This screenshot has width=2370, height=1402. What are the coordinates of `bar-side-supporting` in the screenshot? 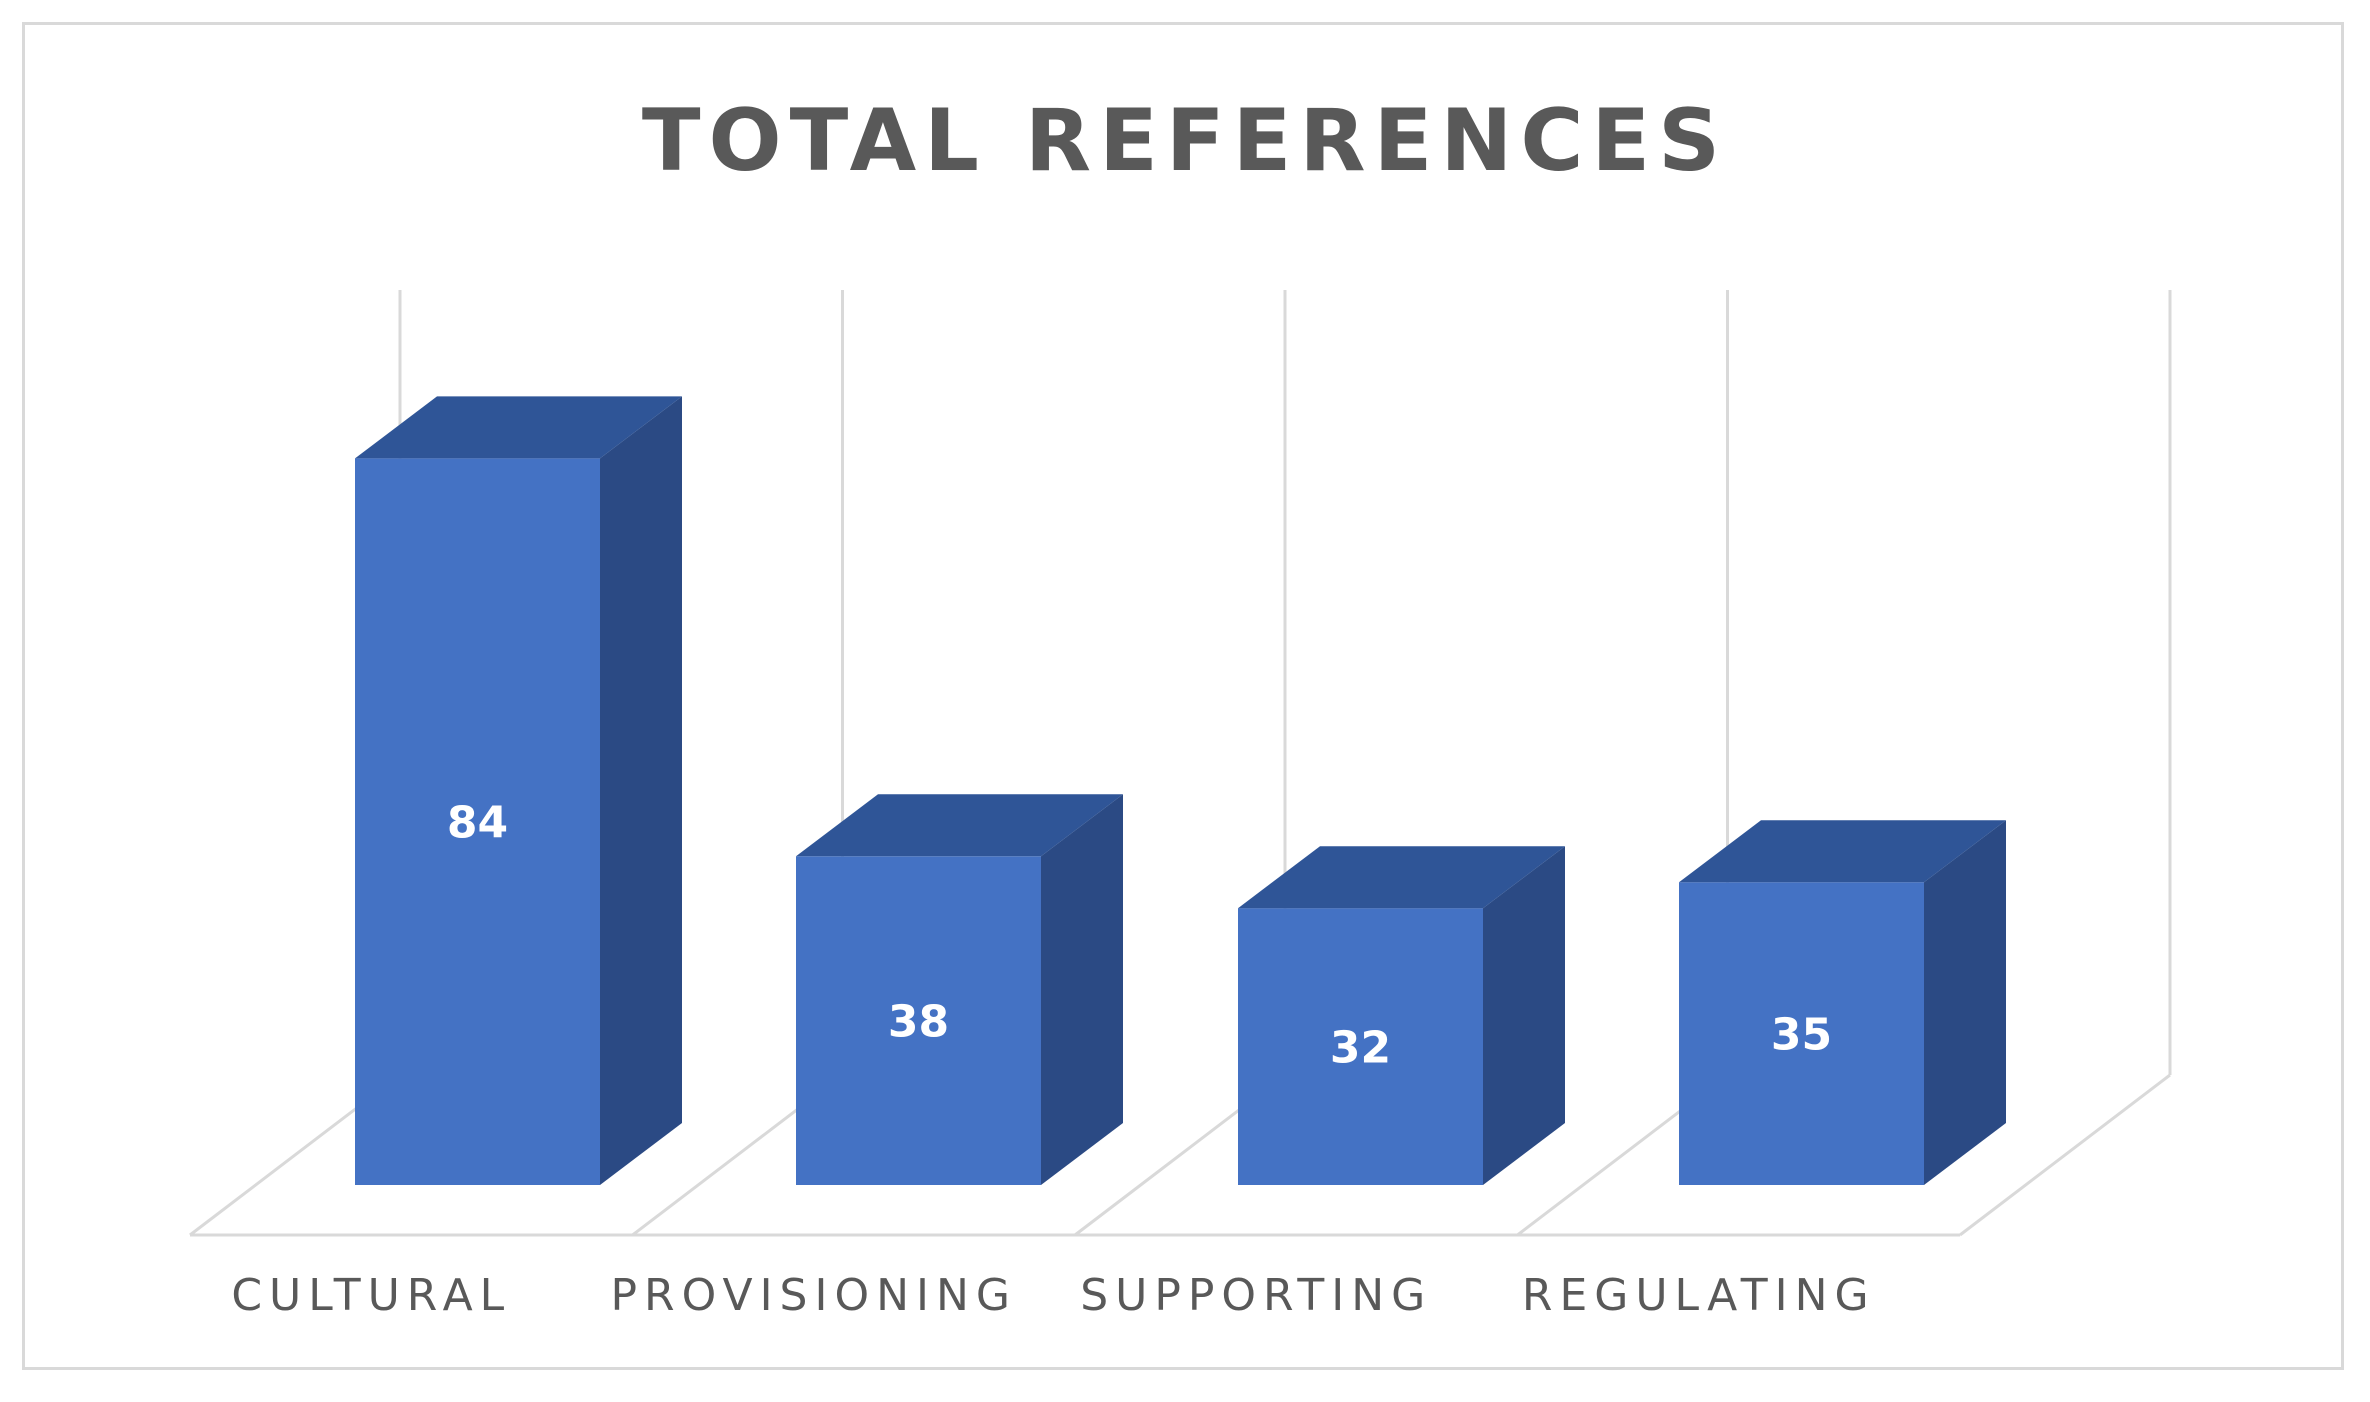 It's located at (1524, 1015).